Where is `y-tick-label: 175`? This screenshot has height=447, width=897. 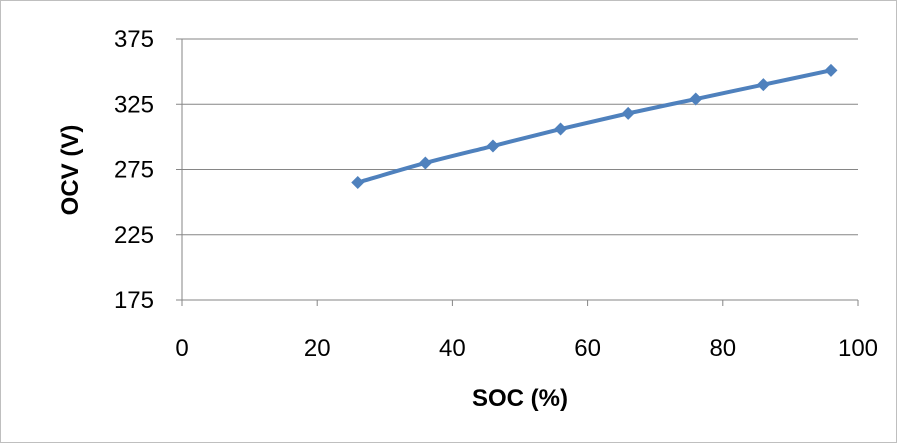
y-tick-label: 175 is located at coordinates (134, 300).